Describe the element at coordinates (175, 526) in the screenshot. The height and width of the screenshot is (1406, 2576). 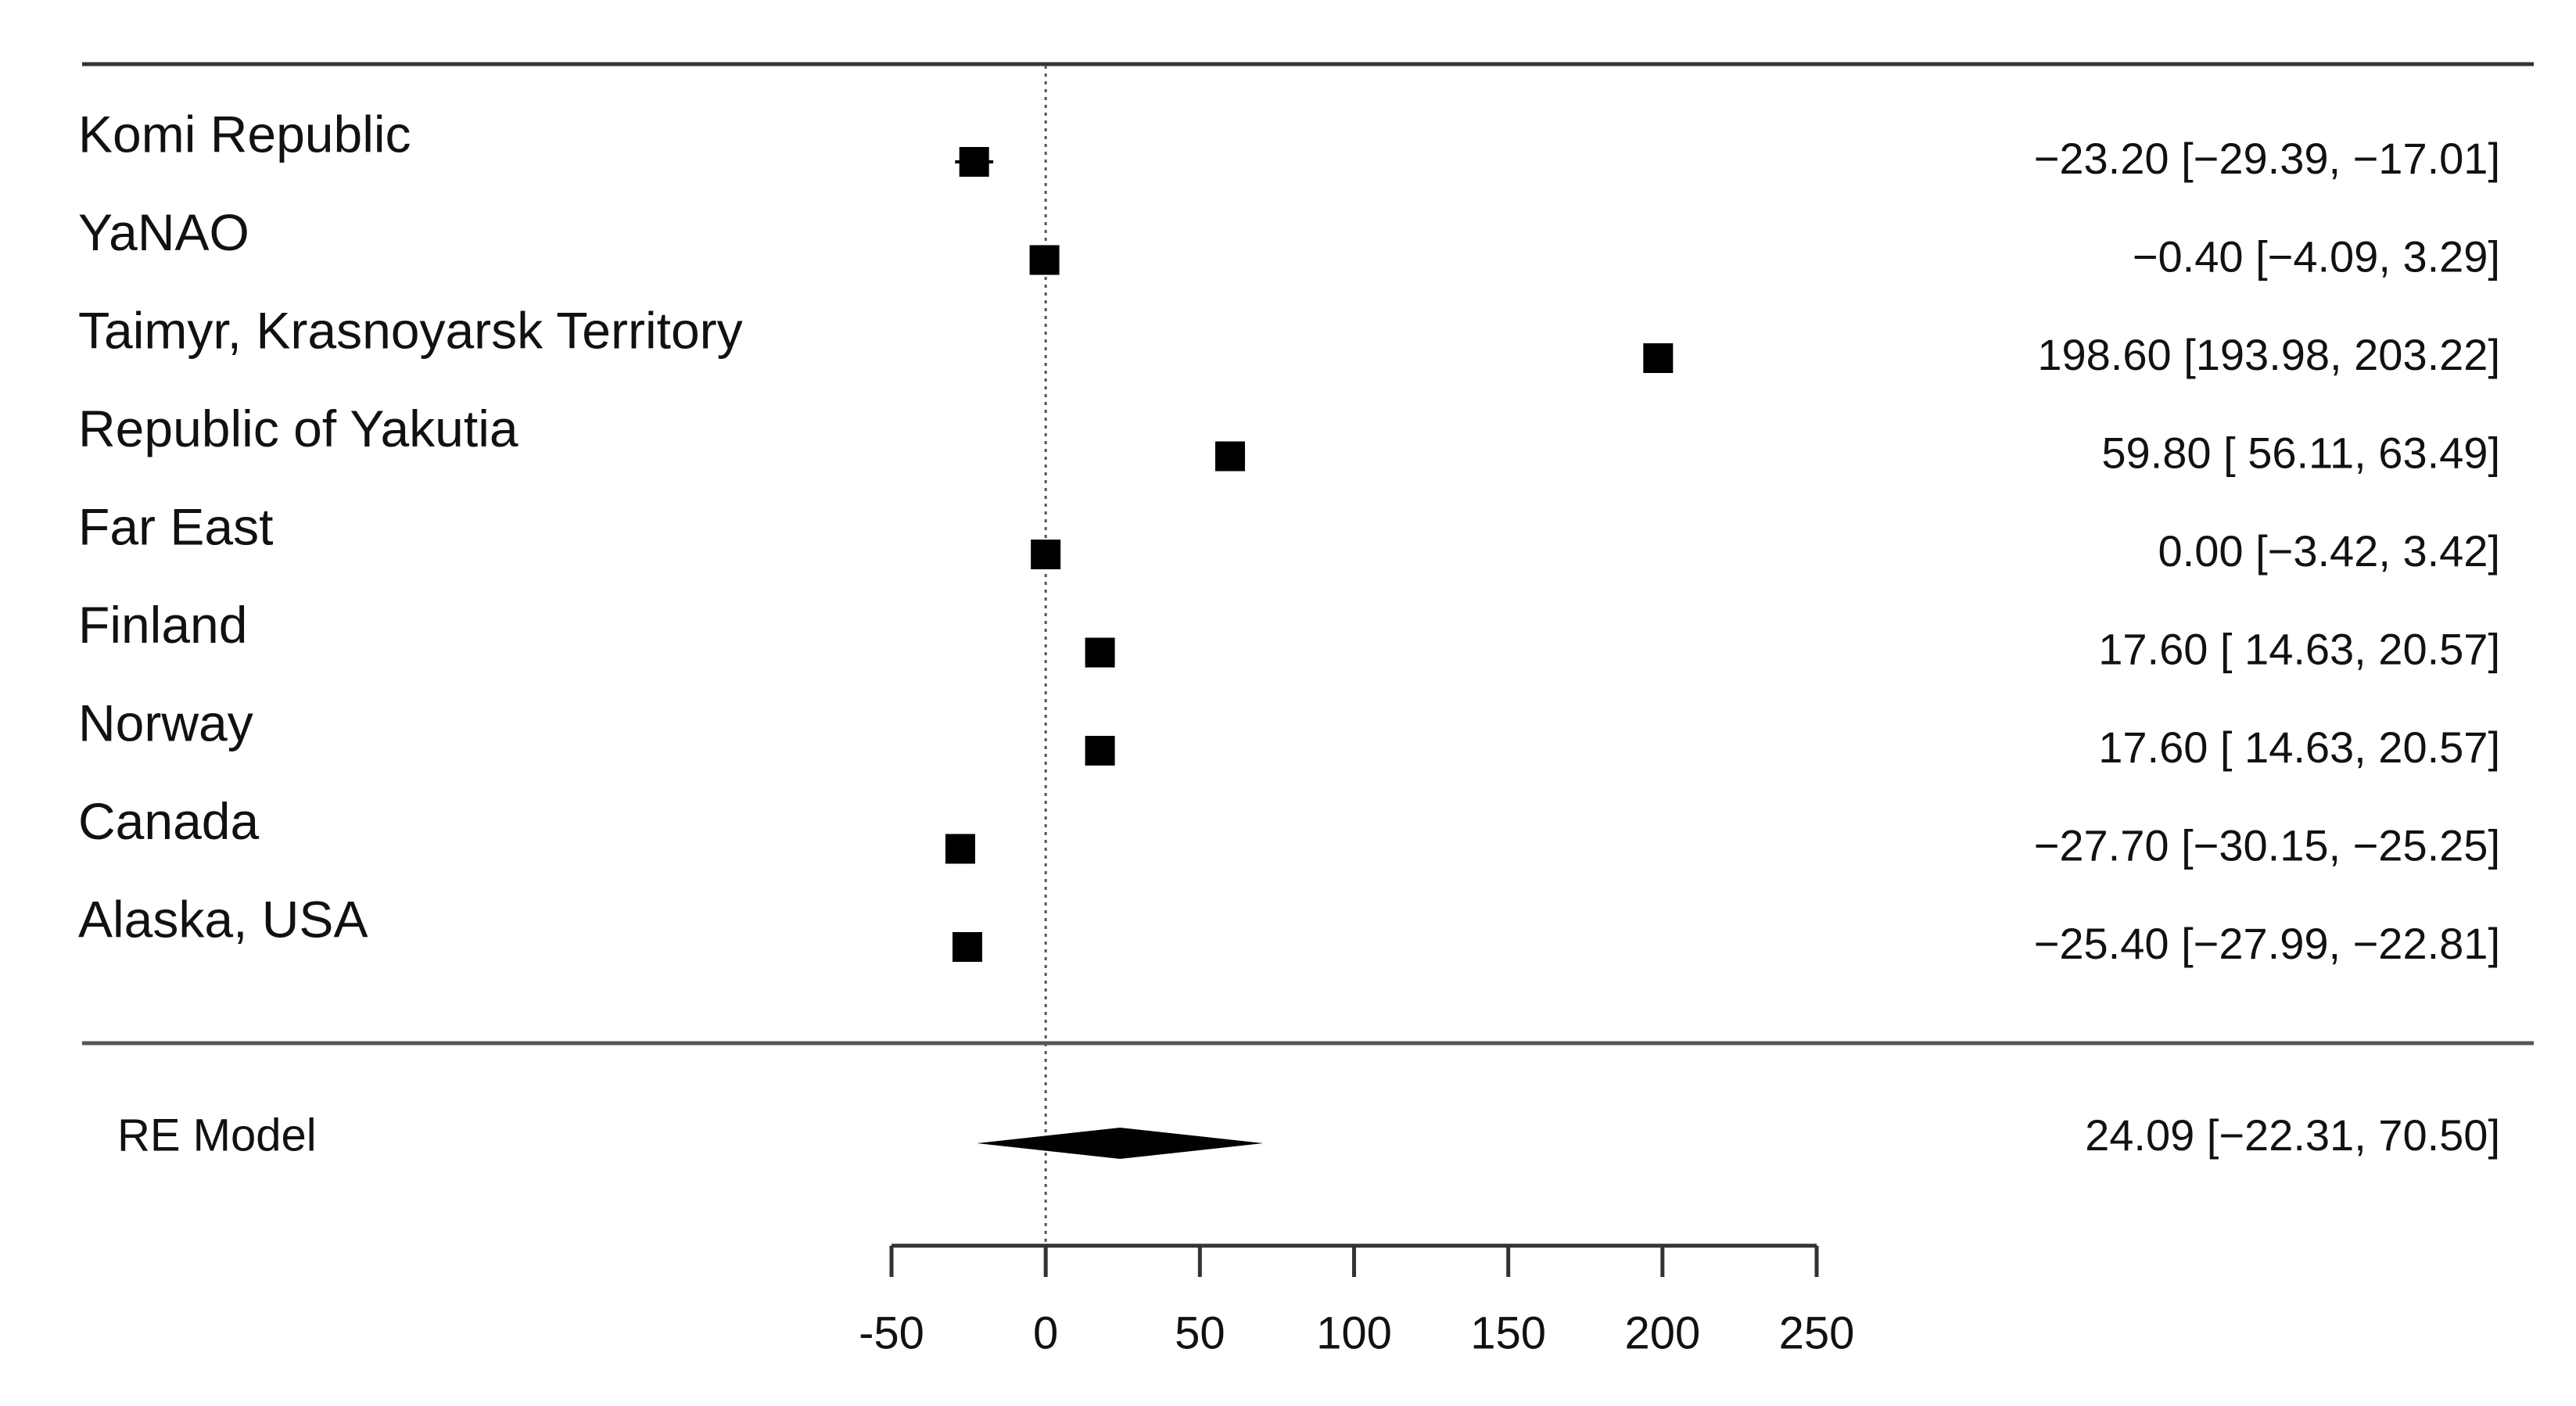
I see `study-label: Far East` at that location.